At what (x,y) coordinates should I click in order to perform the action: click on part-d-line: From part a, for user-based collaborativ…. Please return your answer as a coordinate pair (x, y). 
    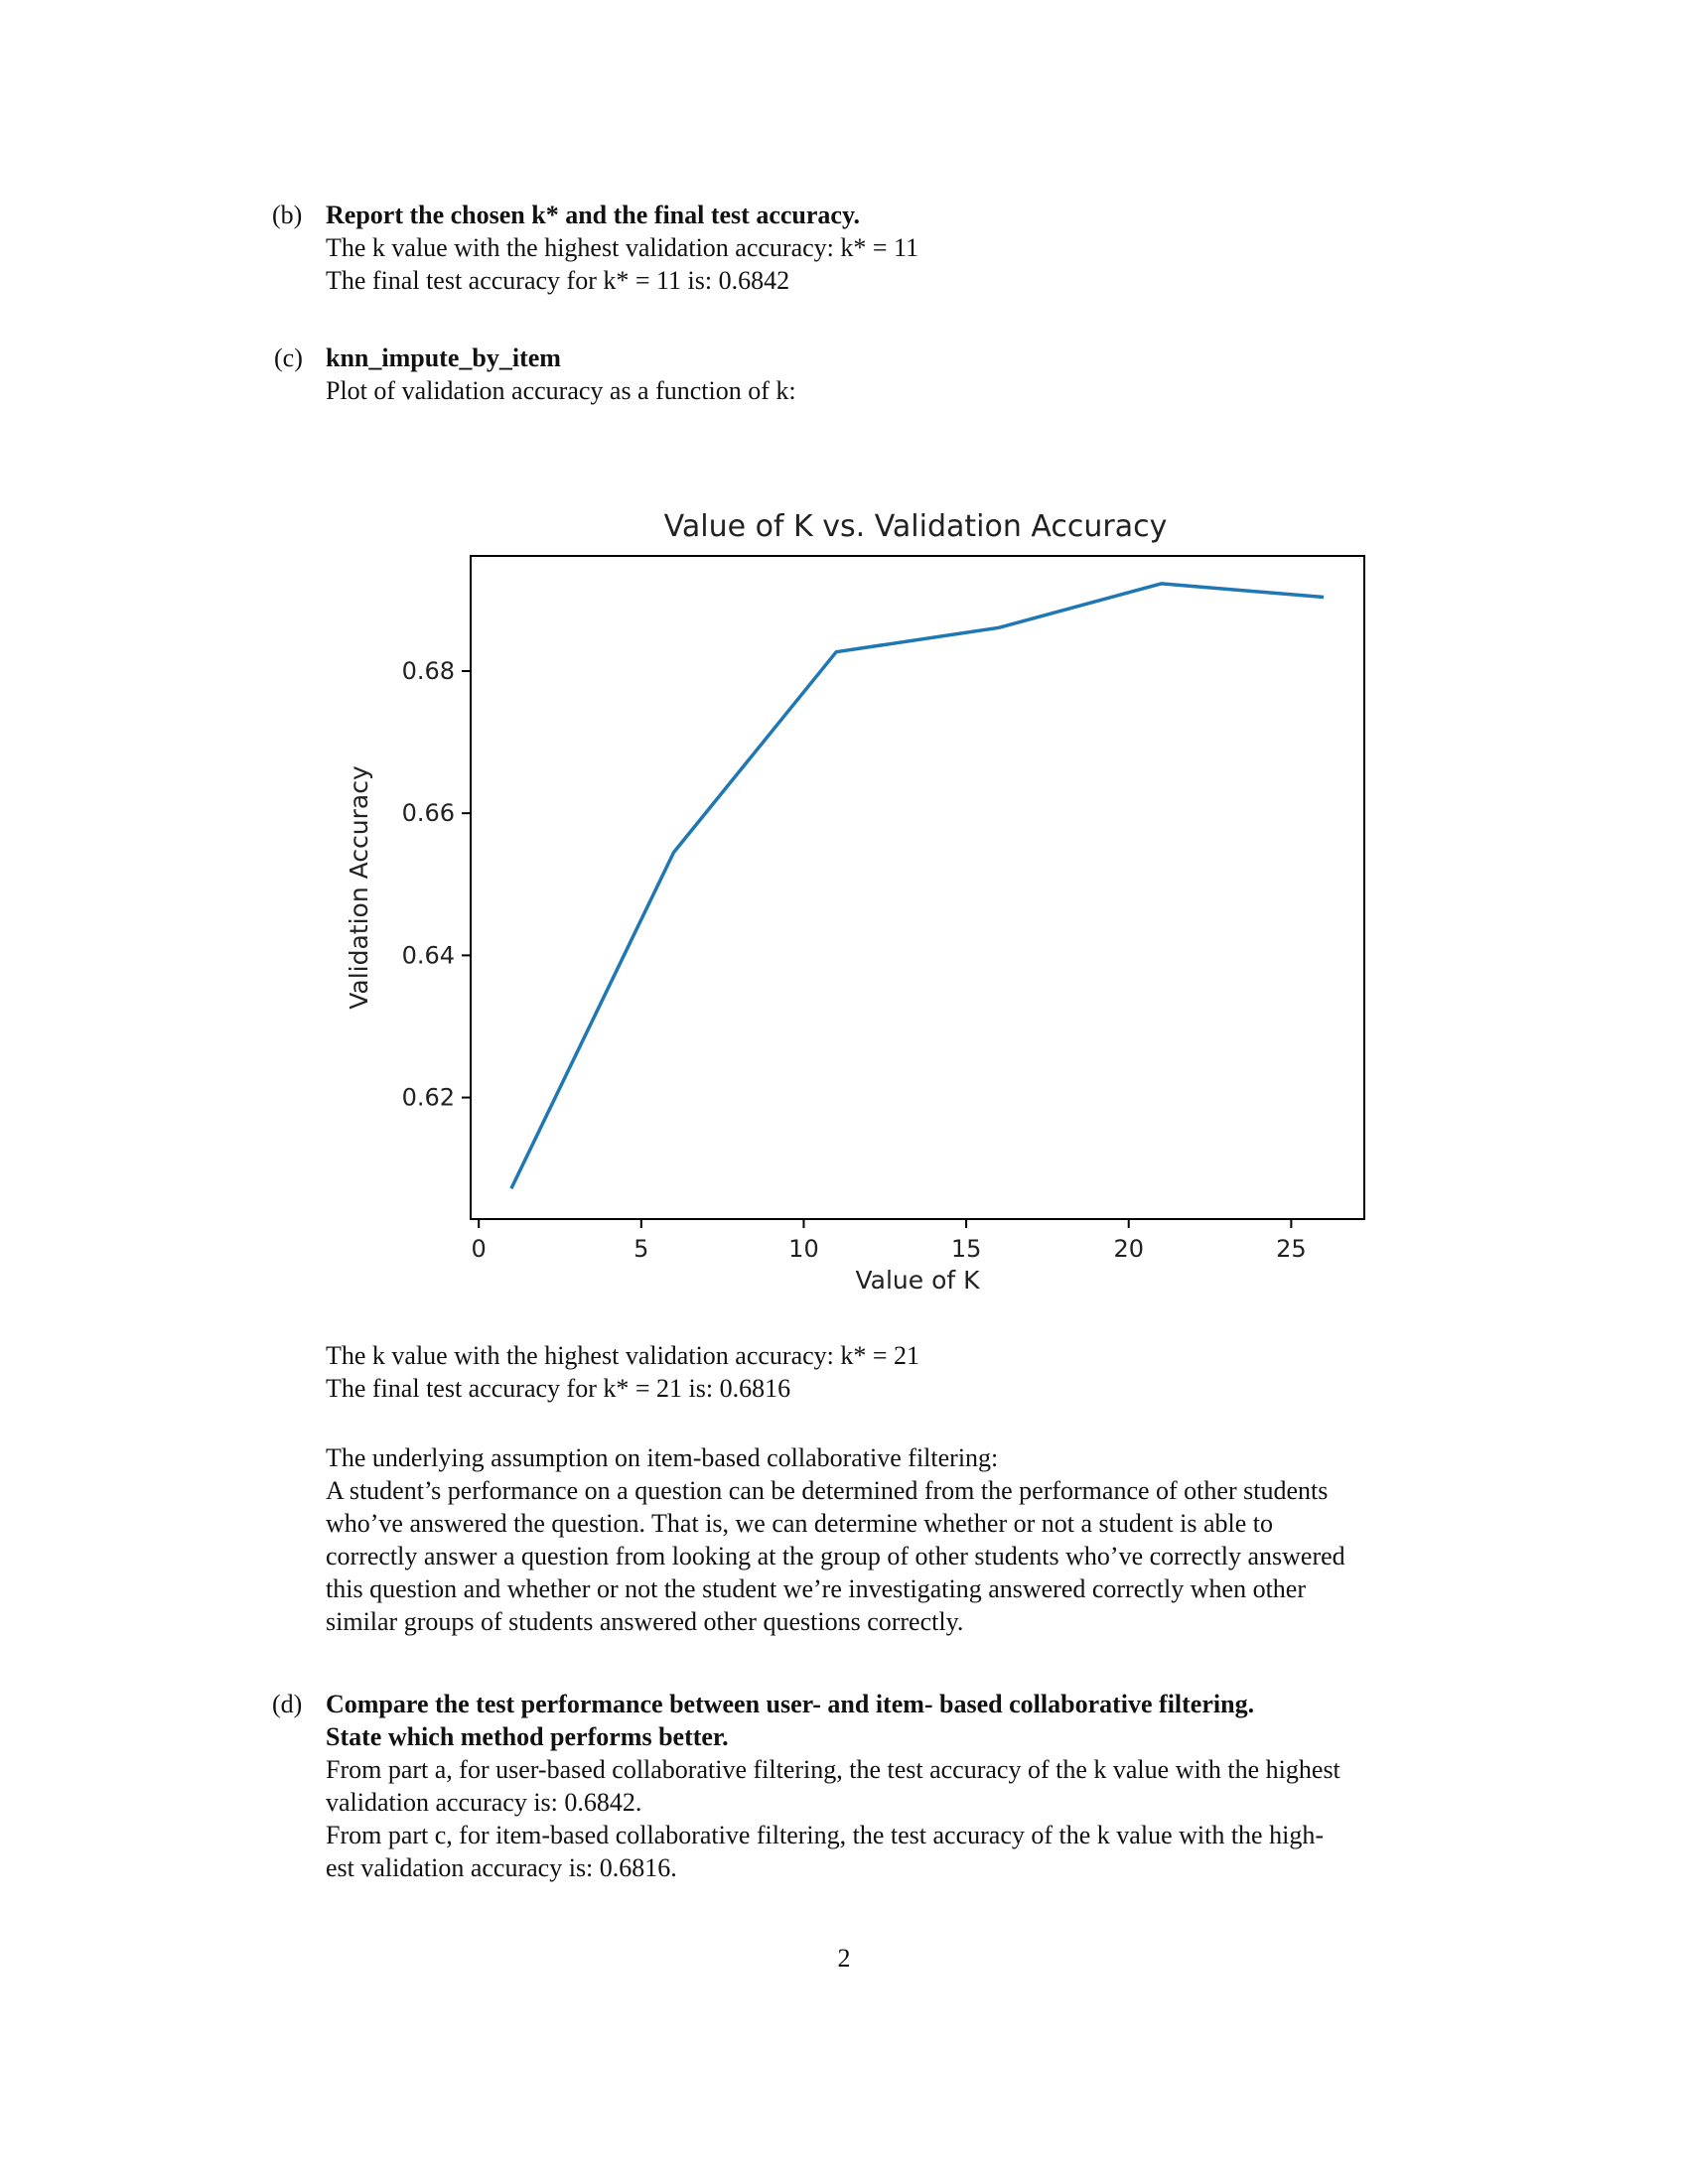
    Looking at the image, I should click on (833, 1769).